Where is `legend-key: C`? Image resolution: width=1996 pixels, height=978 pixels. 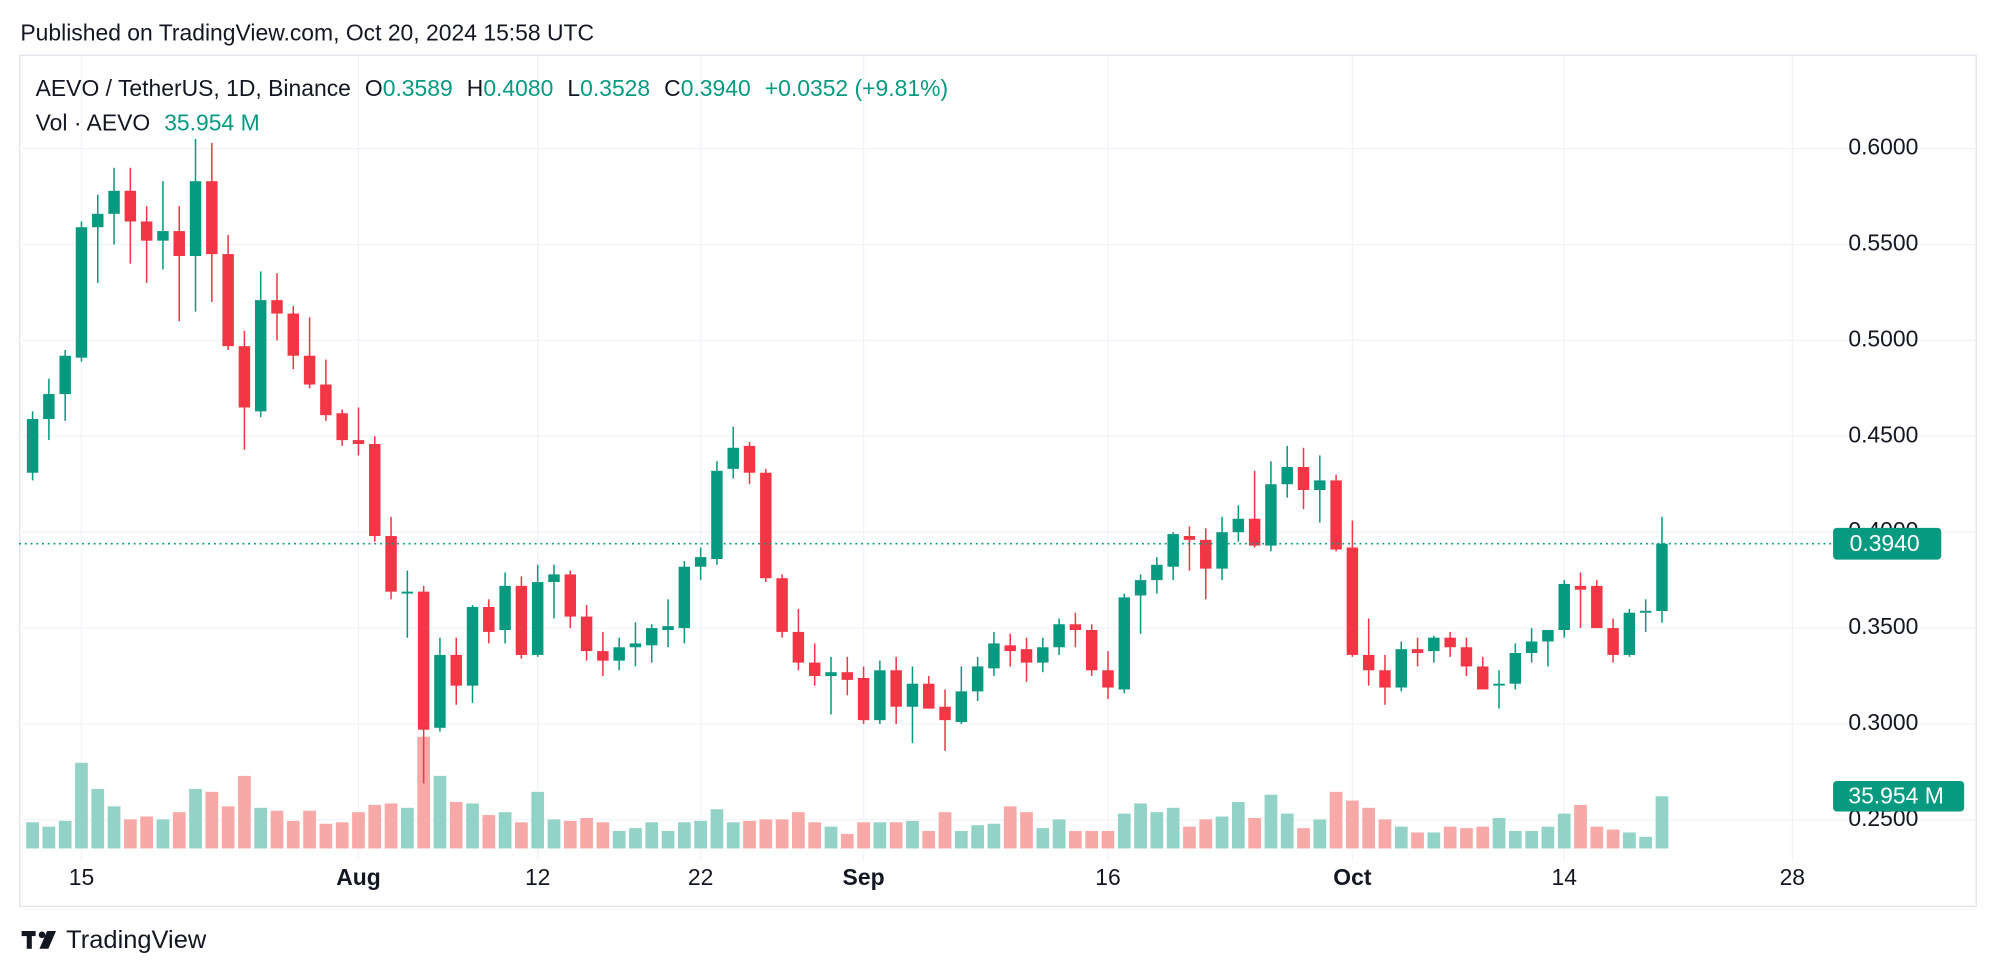 legend-key: C is located at coordinates (672, 88).